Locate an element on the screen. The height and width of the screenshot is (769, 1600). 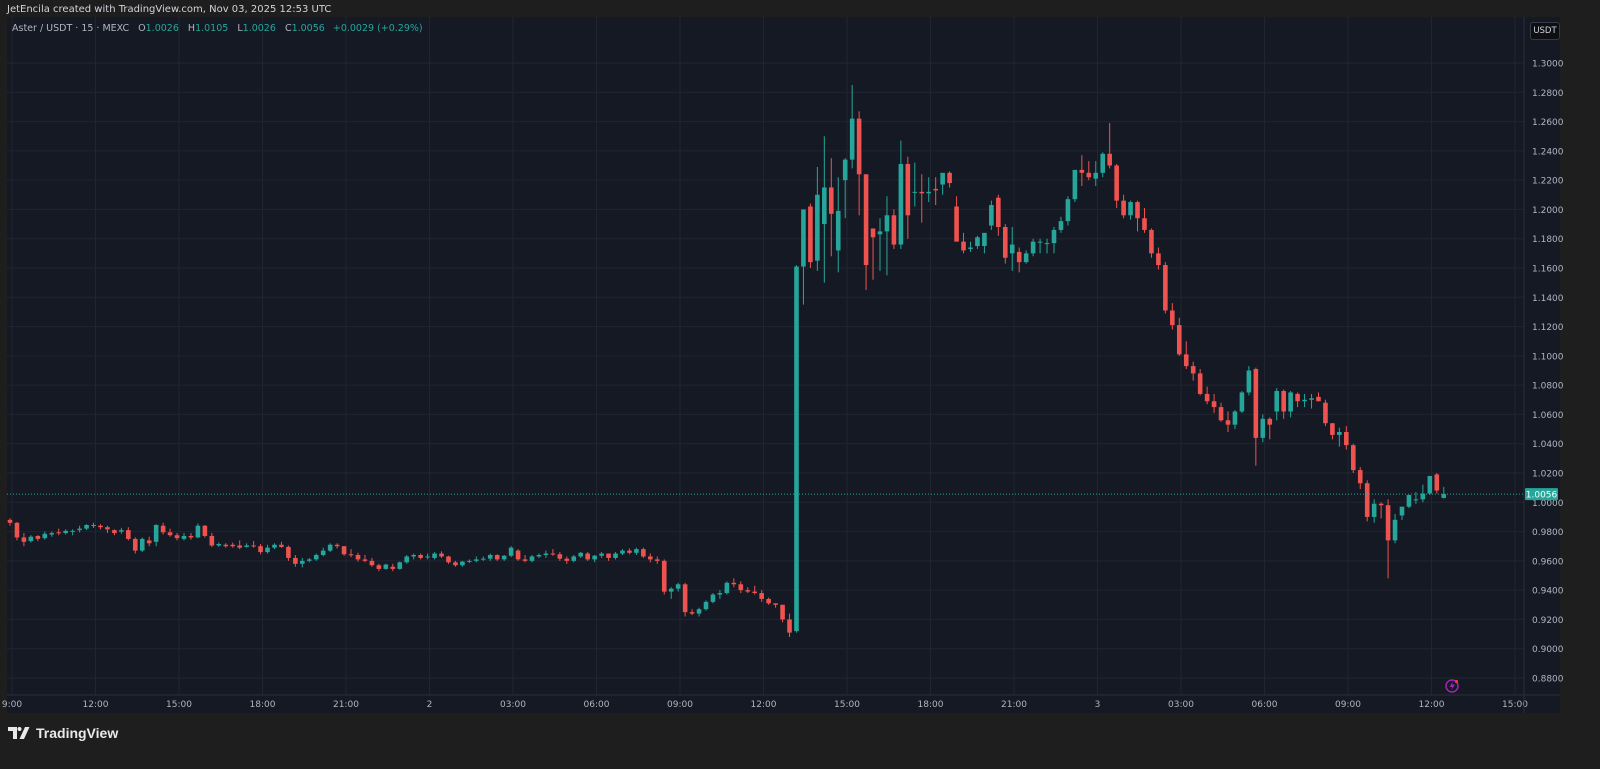
time-tick-label: 15:00 is located at coordinates (179, 705).